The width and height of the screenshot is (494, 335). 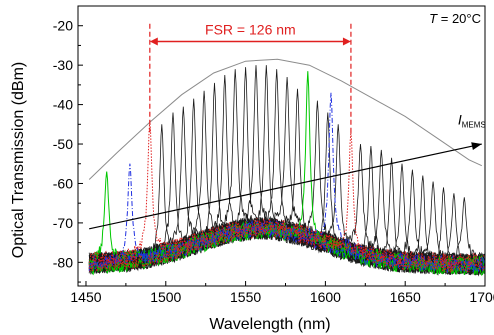 What do you see at coordinates (18, 160) in the screenshot?
I see `y-axis-title: Optical Transmission (dBm)` at bounding box center [18, 160].